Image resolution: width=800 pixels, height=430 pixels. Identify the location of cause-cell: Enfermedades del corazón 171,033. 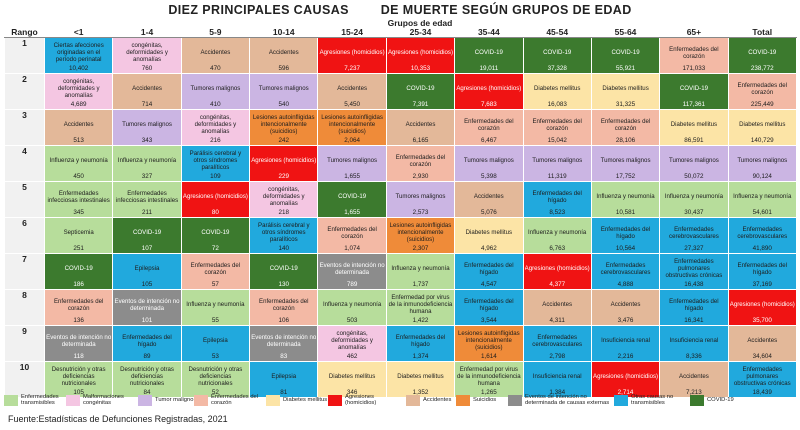
(694, 55).